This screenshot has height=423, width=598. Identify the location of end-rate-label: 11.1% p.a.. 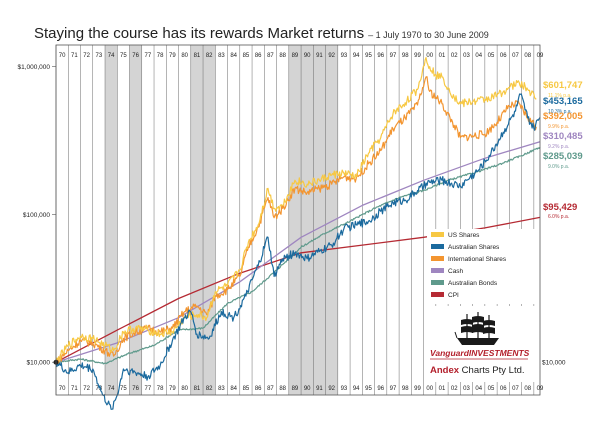
(560, 96).